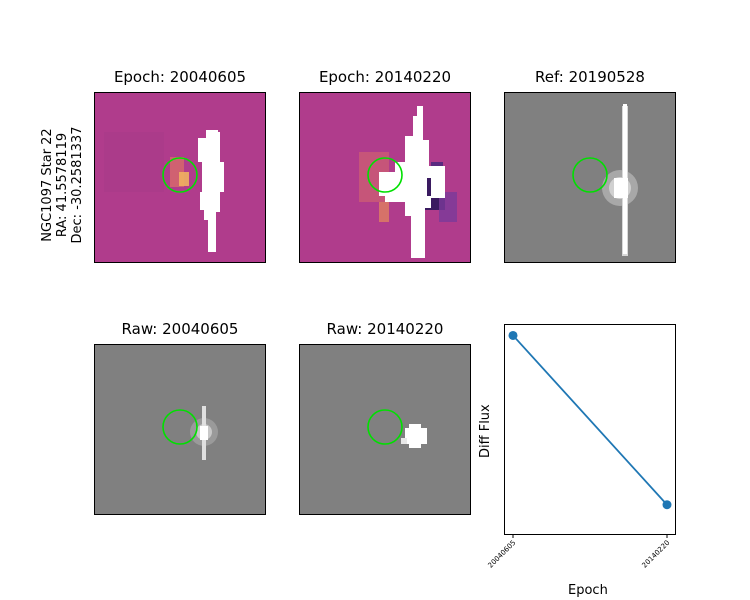 Image resolution: width=750 pixels, height=600 pixels. Describe the element at coordinates (385, 329) in the screenshot. I see `raw-epoch-2-title: Raw: 20140220` at that location.